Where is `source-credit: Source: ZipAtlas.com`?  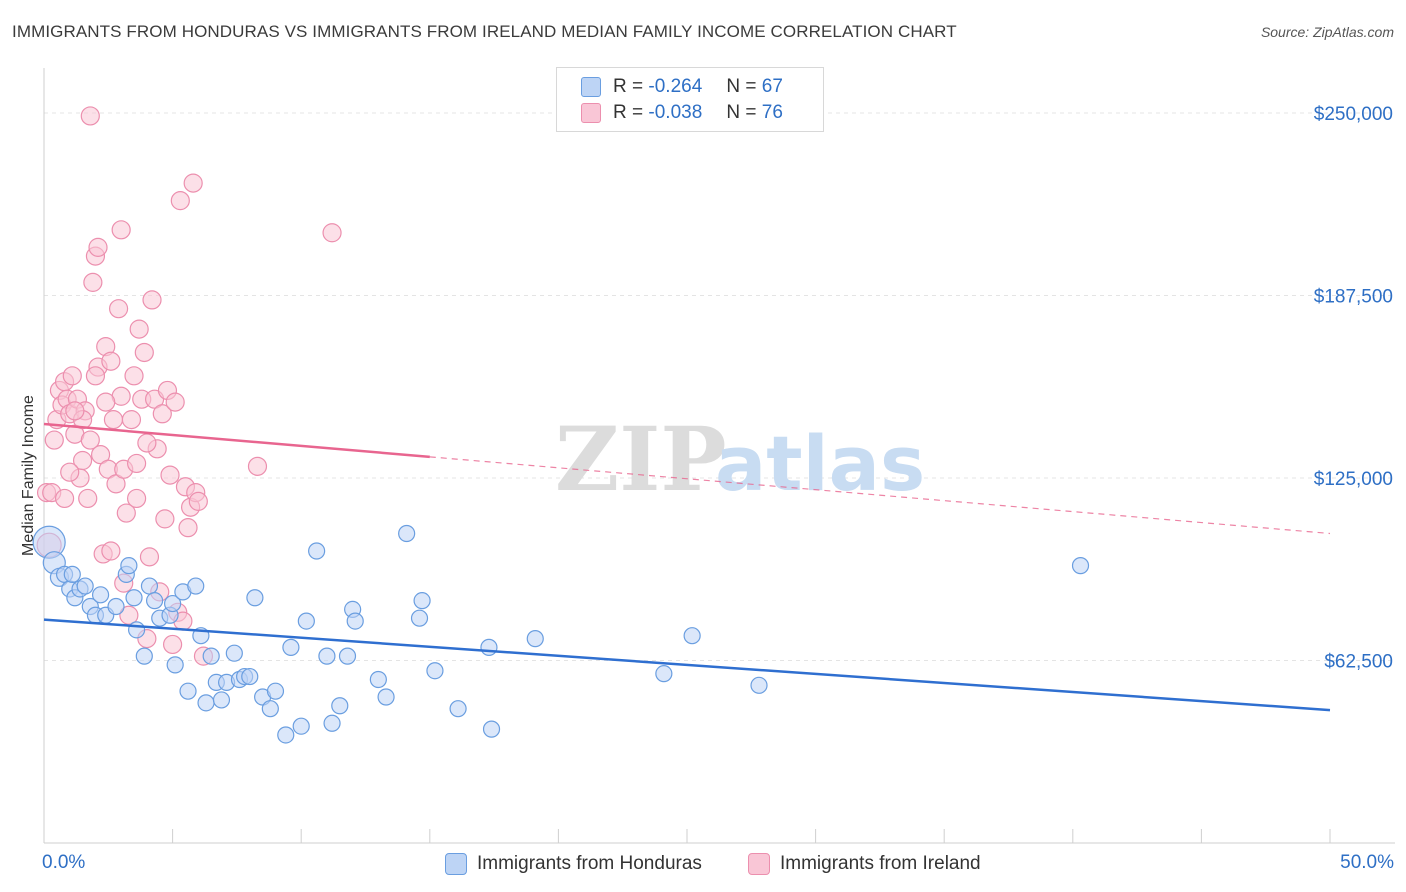 source-credit: Source: ZipAtlas.com is located at coordinates (1327, 32).